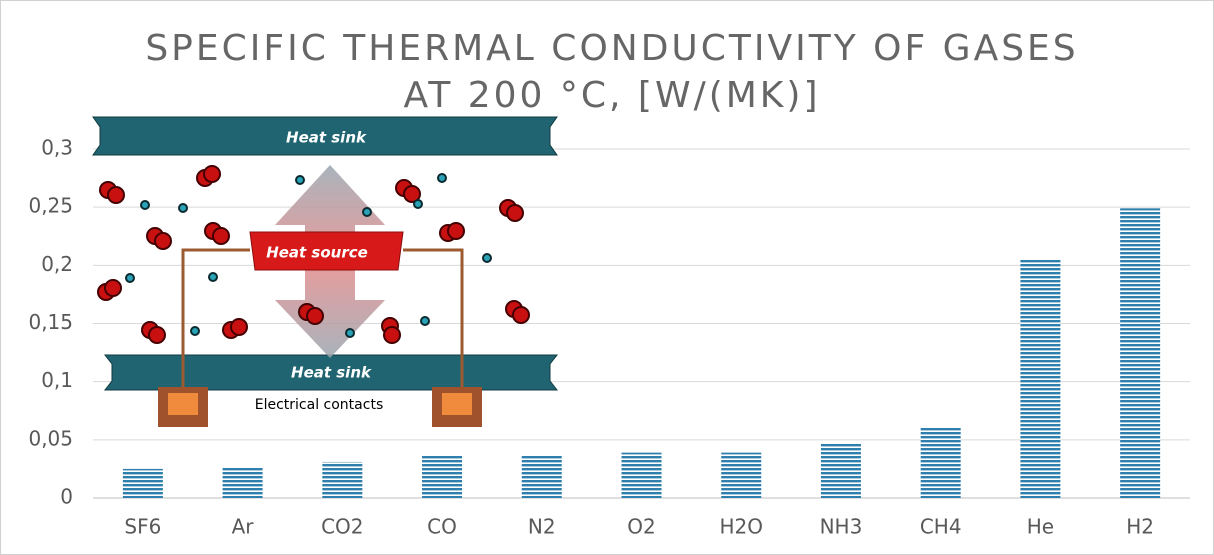 The width and height of the screenshot is (1214, 555). I want to click on x-tick-label: O2, so click(641, 527).